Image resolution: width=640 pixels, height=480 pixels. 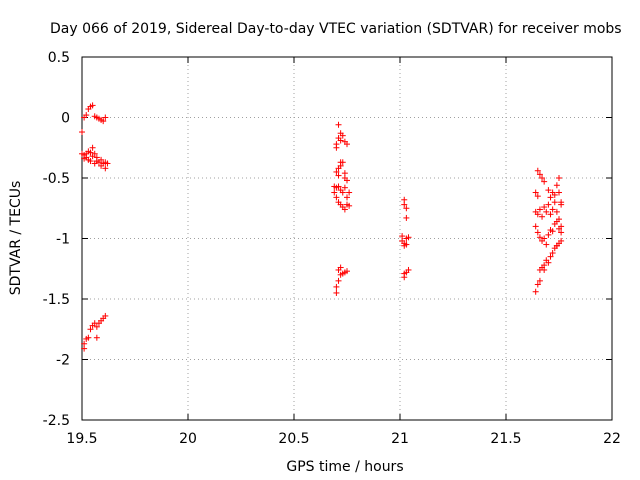 What do you see at coordinates (400, 439) in the screenshot?
I see `x-tick-label: 21` at bounding box center [400, 439].